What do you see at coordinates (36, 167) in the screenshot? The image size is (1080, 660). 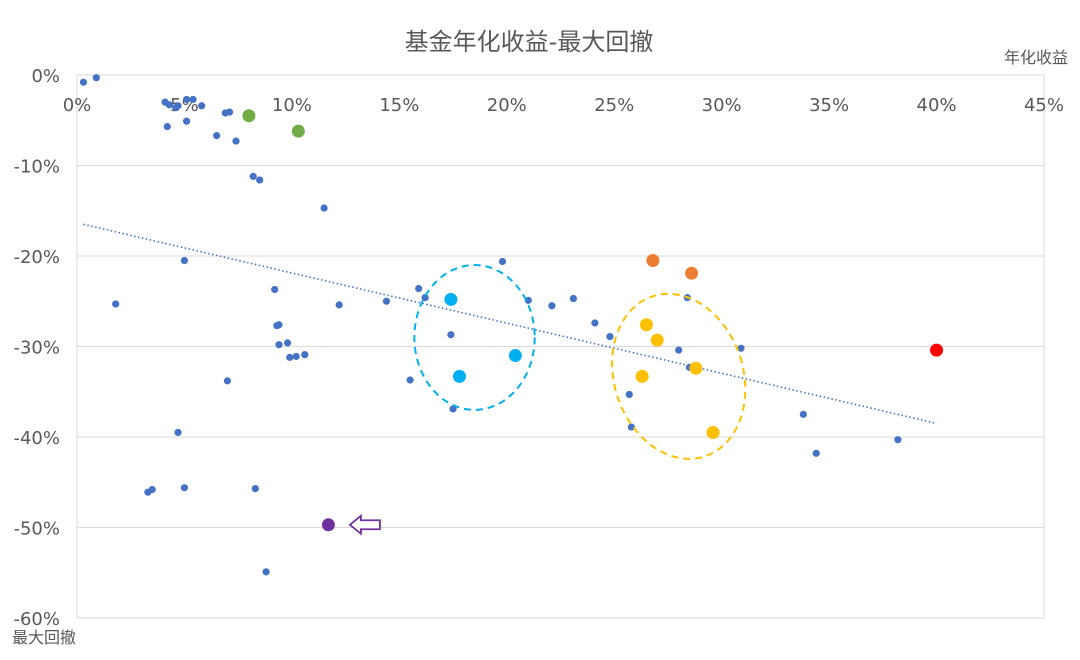 I see `y-tick-label: -10%` at bounding box center [36, 167].